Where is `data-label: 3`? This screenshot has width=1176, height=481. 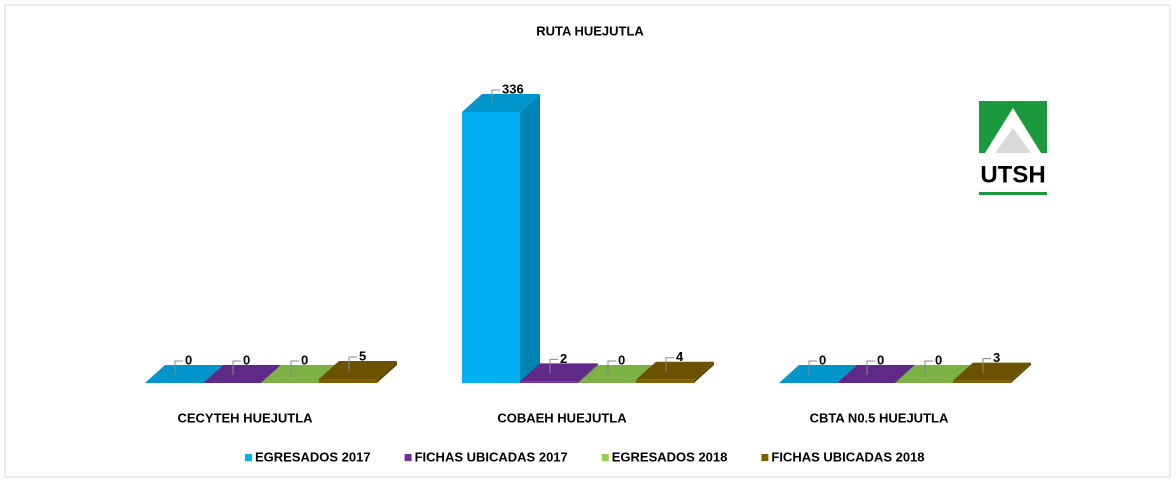 data-label: 3 is located at coordinates (996, 357).